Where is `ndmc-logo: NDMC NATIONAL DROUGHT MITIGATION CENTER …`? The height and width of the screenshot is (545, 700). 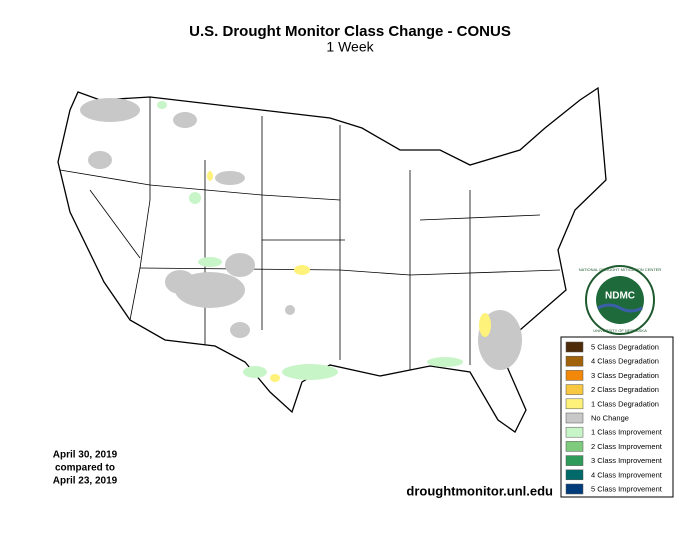 ndmc-logo: NDMC NATIONAL DROUGHT MITIGATION CENTER … is located at coordinates (620, 300).